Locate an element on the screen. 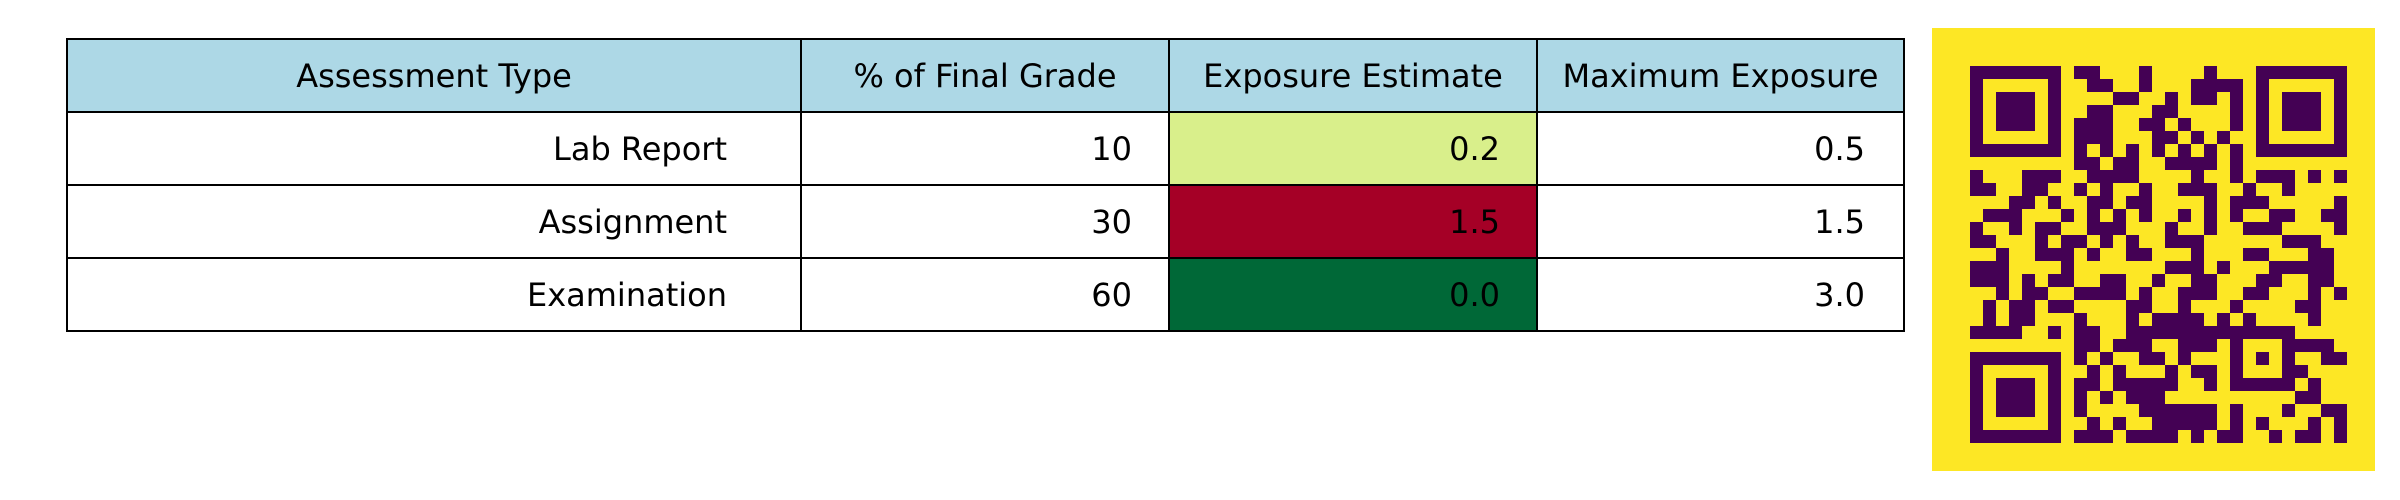  cell-maximum-exposure: 0.5 is located at coordinates (1720, 148).